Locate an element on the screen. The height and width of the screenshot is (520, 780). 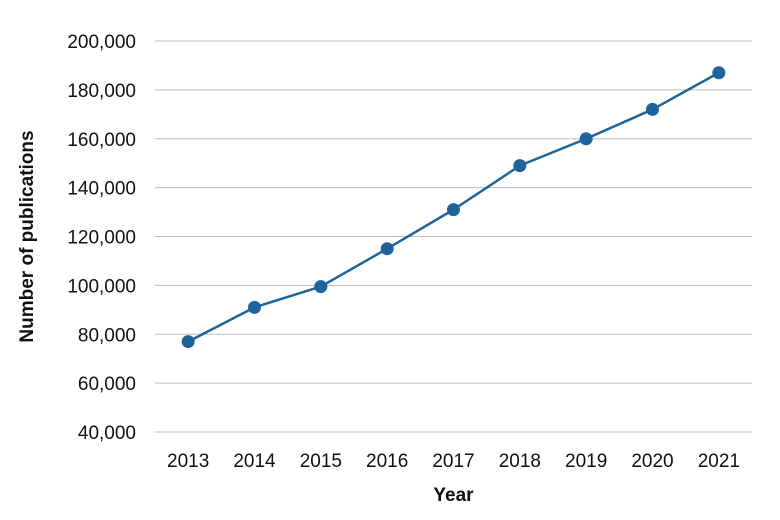
data-point-2013 is located at coordinates (188, 342).